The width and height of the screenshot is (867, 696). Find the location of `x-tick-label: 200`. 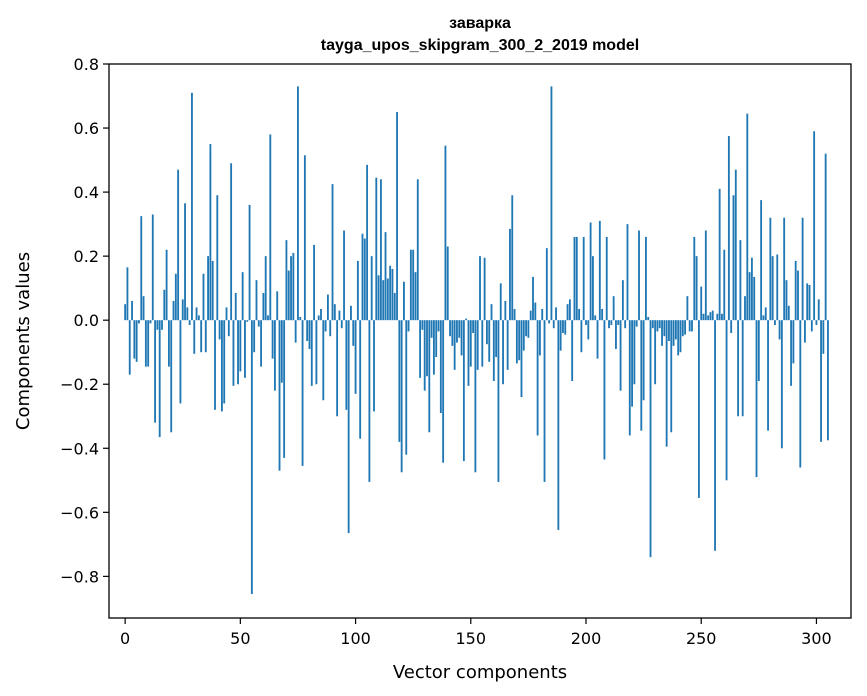

x-tick-label: 200 is located at coordinates (586, 638).